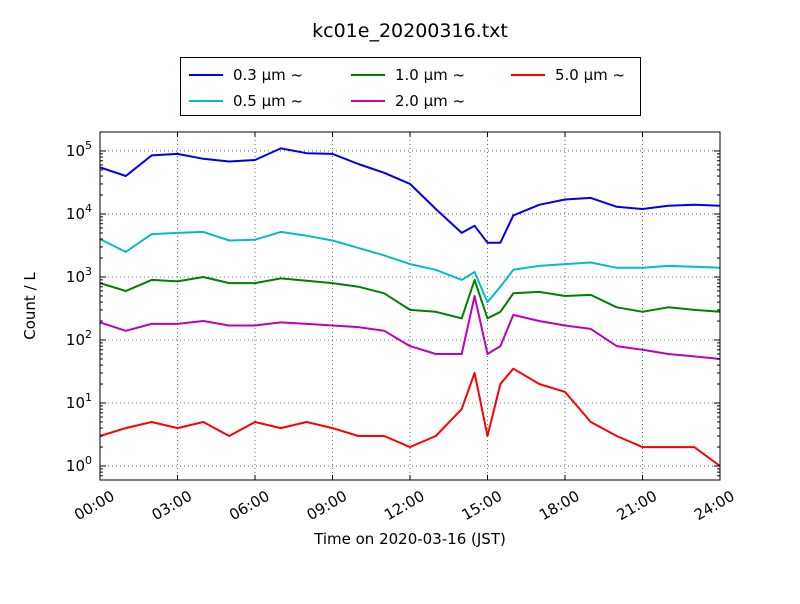 The image size is (800, 604). I want to click on x-tick-label: 24:00, so click(714, 505).